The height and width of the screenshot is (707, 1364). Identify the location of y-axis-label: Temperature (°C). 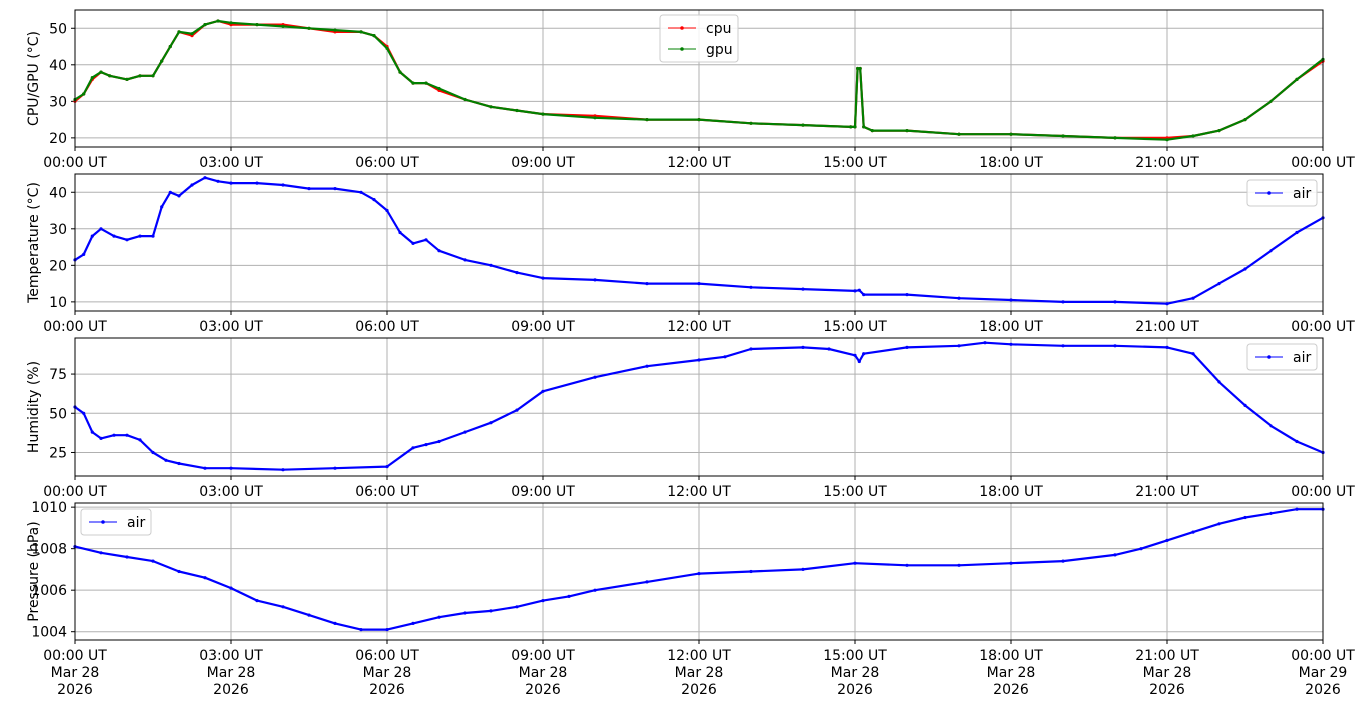
(34, 243).